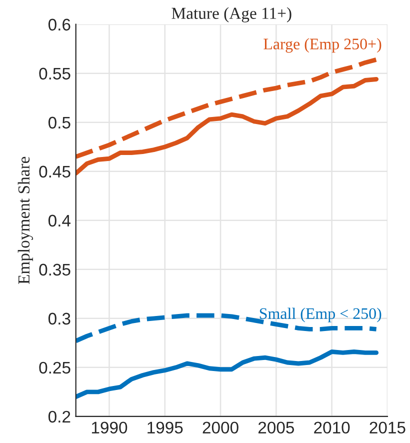  I want to click on y-tick-label: 0.2, so click(59, 416).